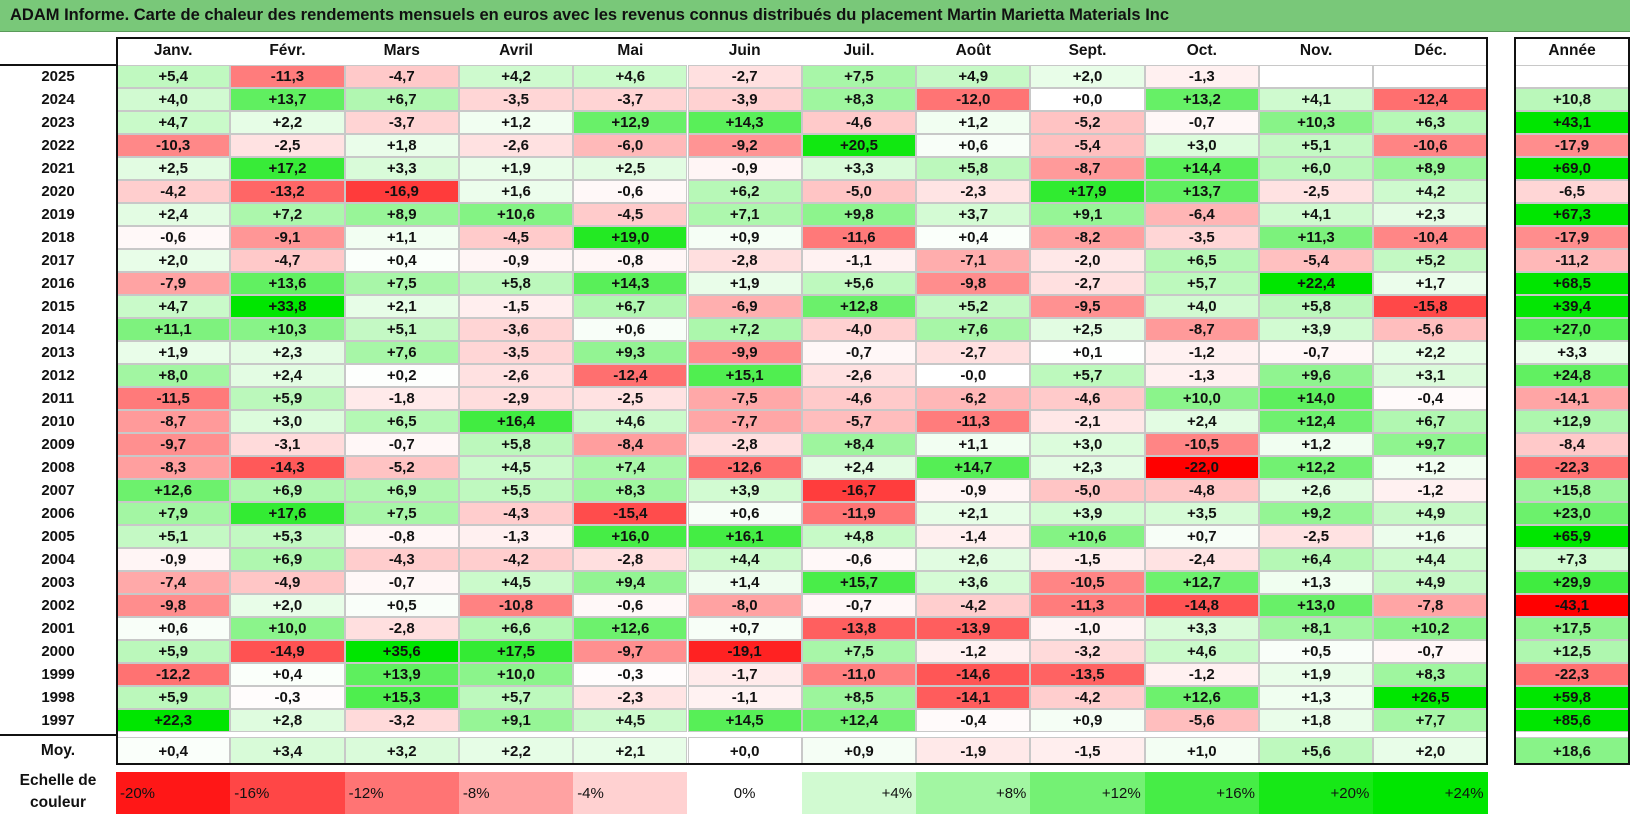 This screenshot has width=1630, height=815. Describe the element at coordinates (1201, 122) in the screenshot. I see `heatmap-cell: -0,7` at that location.